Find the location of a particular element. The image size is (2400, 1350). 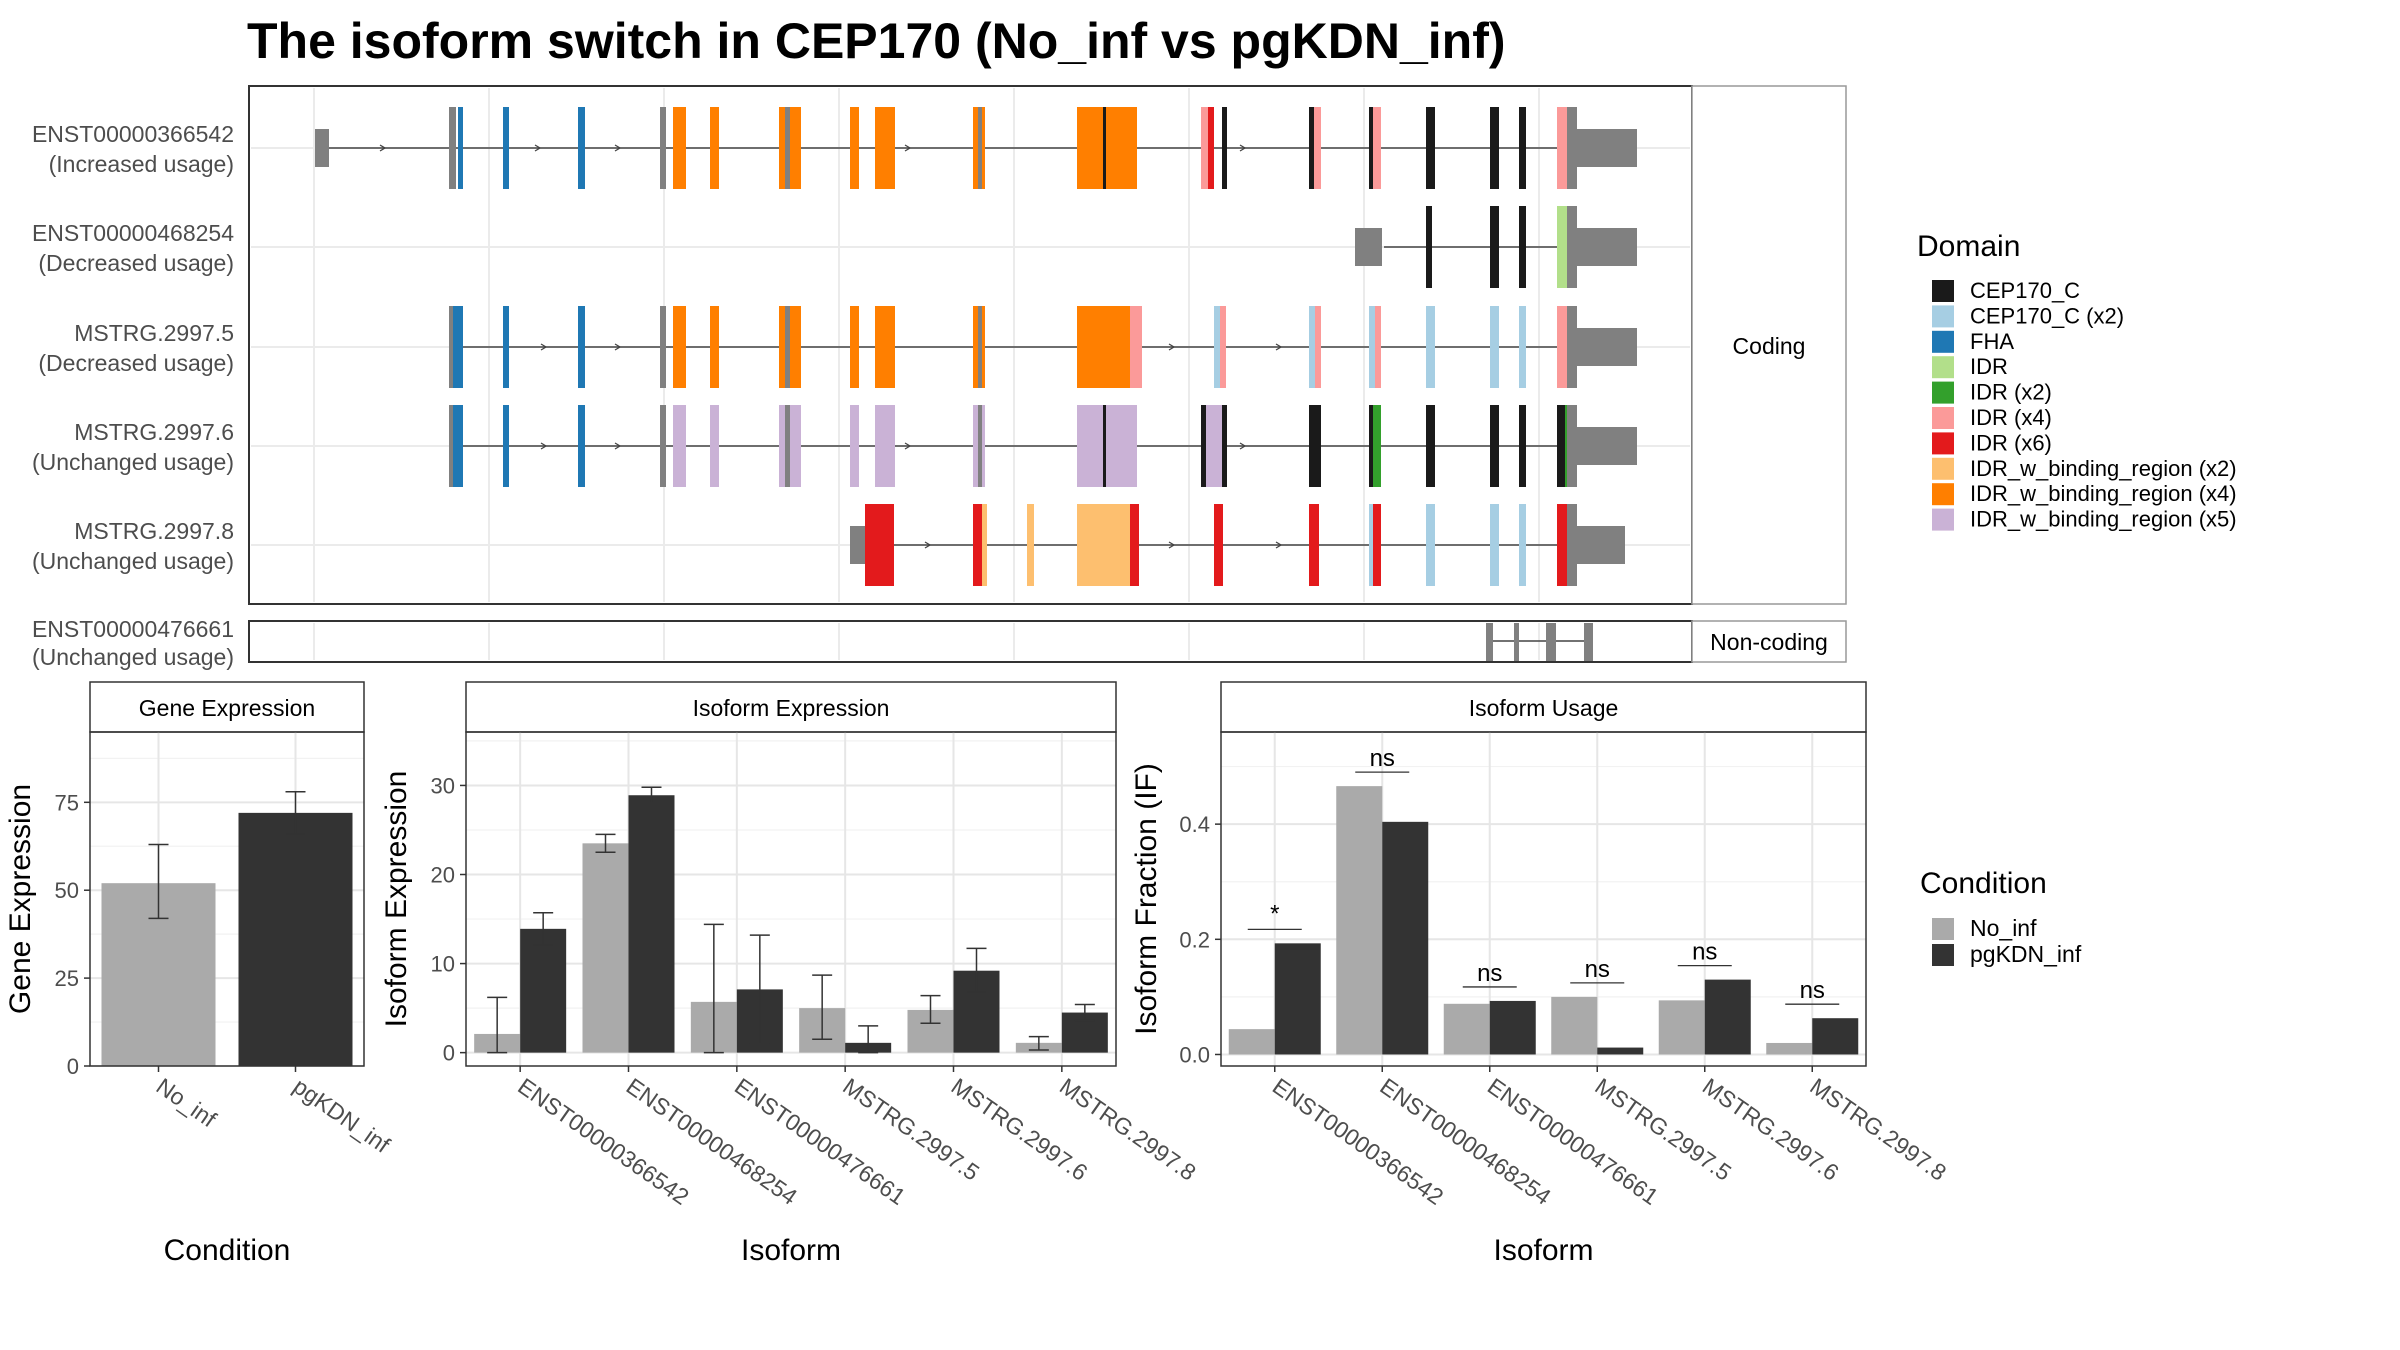

x-tick-label: No_inf is located at coordinates (187, 1103).